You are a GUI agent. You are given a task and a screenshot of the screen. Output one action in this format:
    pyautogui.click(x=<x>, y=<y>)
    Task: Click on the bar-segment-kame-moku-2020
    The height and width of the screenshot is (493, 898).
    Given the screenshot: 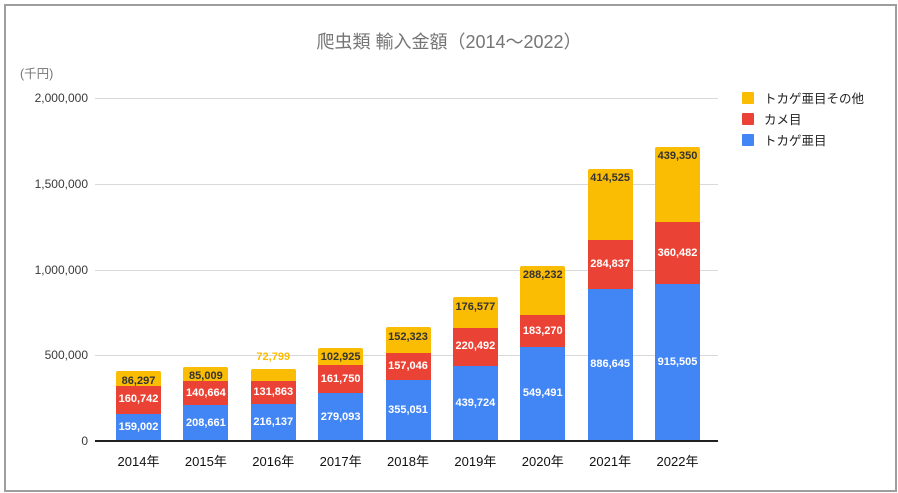 What is the action you would take?
    pyautogui.click(x=543, y=331)
    